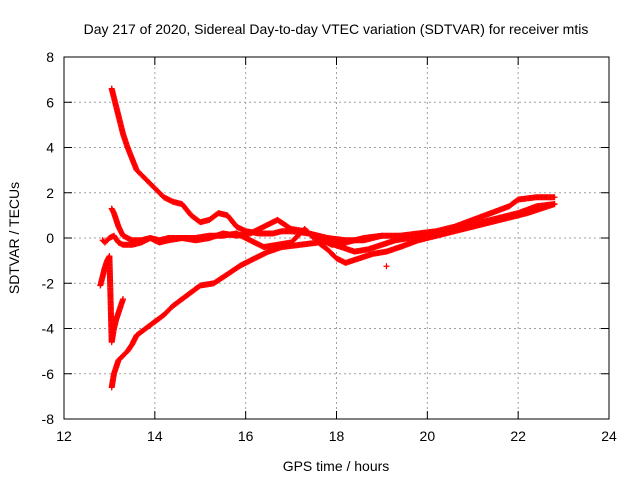  I want to click on y-tick-label: 6, so click(50, 102).